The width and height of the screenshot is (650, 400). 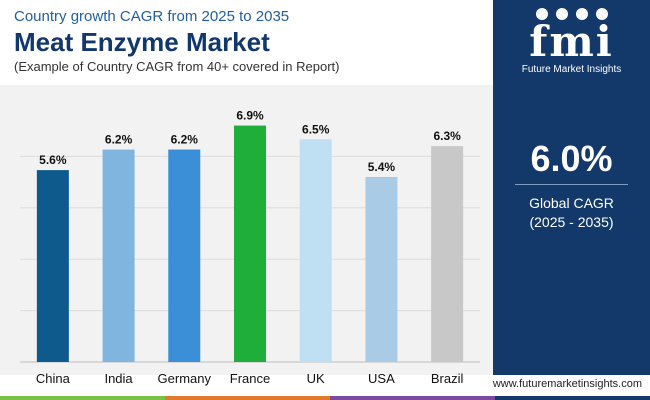 I want to click on x-tick-label-germany: Germany, so click(x=184, y=378).